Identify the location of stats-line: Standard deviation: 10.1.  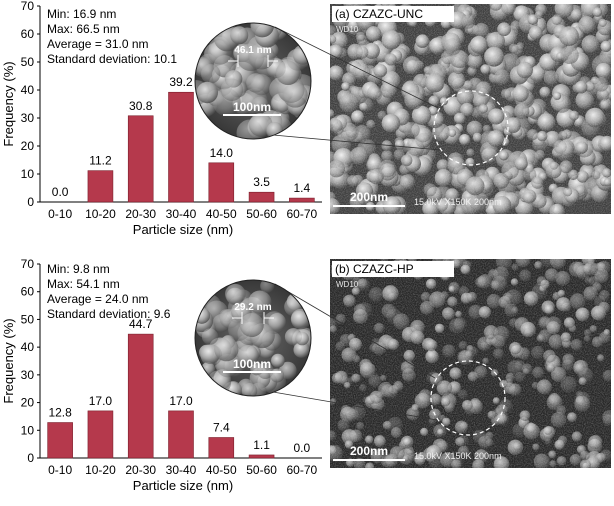
(112, 59).